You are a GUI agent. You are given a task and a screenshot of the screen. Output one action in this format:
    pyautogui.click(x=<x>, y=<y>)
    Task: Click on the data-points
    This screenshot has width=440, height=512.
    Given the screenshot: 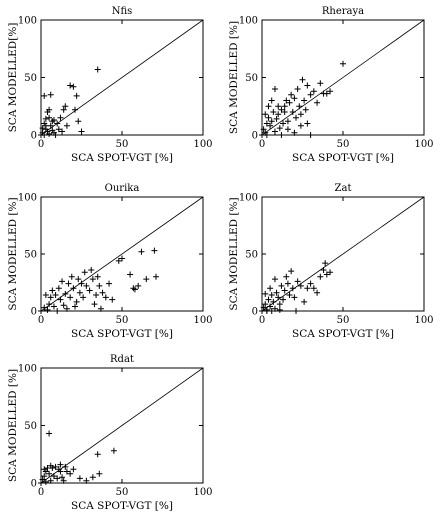 What is the action you would take?
    pyautogui.click(x=69, y=102)
    